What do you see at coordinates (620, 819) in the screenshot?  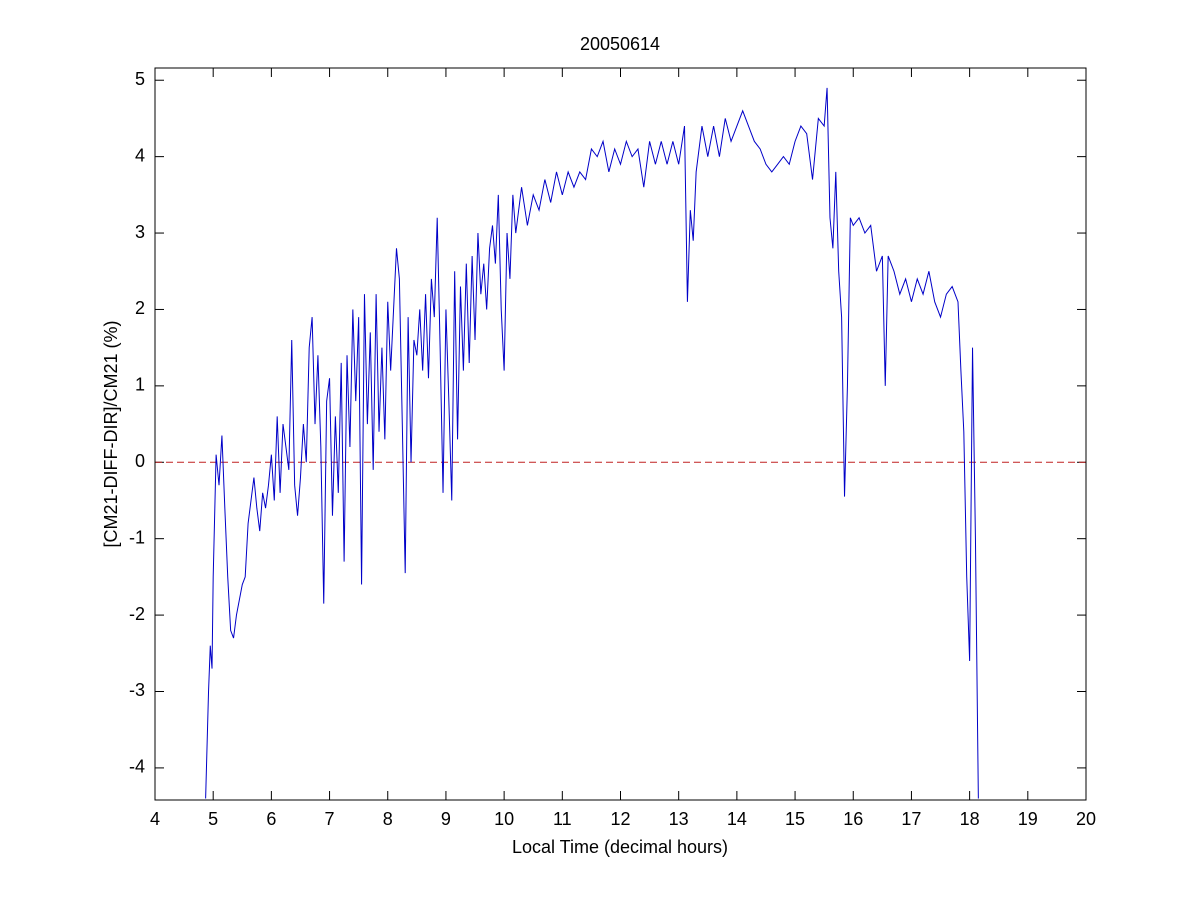 I see `x-tick-label: 12` at bounding box center [620, 819].